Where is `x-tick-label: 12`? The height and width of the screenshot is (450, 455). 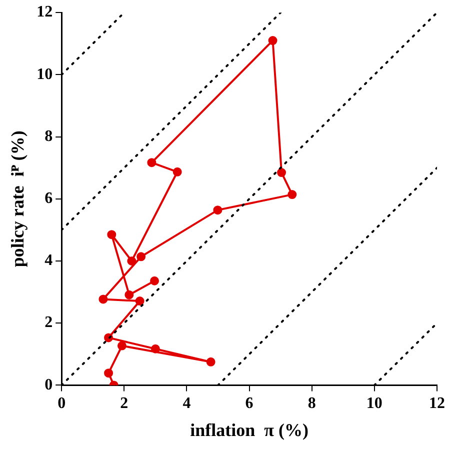 x-tick-label: 12 is located at coordinates (437, 403).